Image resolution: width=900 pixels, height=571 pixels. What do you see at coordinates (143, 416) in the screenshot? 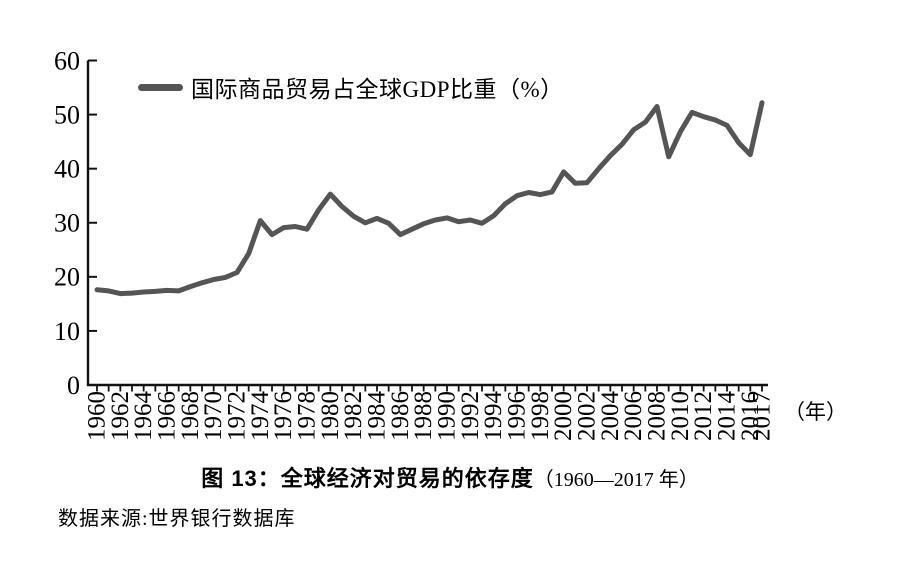
I see `x-tick-label: 1964` at bounding box center [143, 416].